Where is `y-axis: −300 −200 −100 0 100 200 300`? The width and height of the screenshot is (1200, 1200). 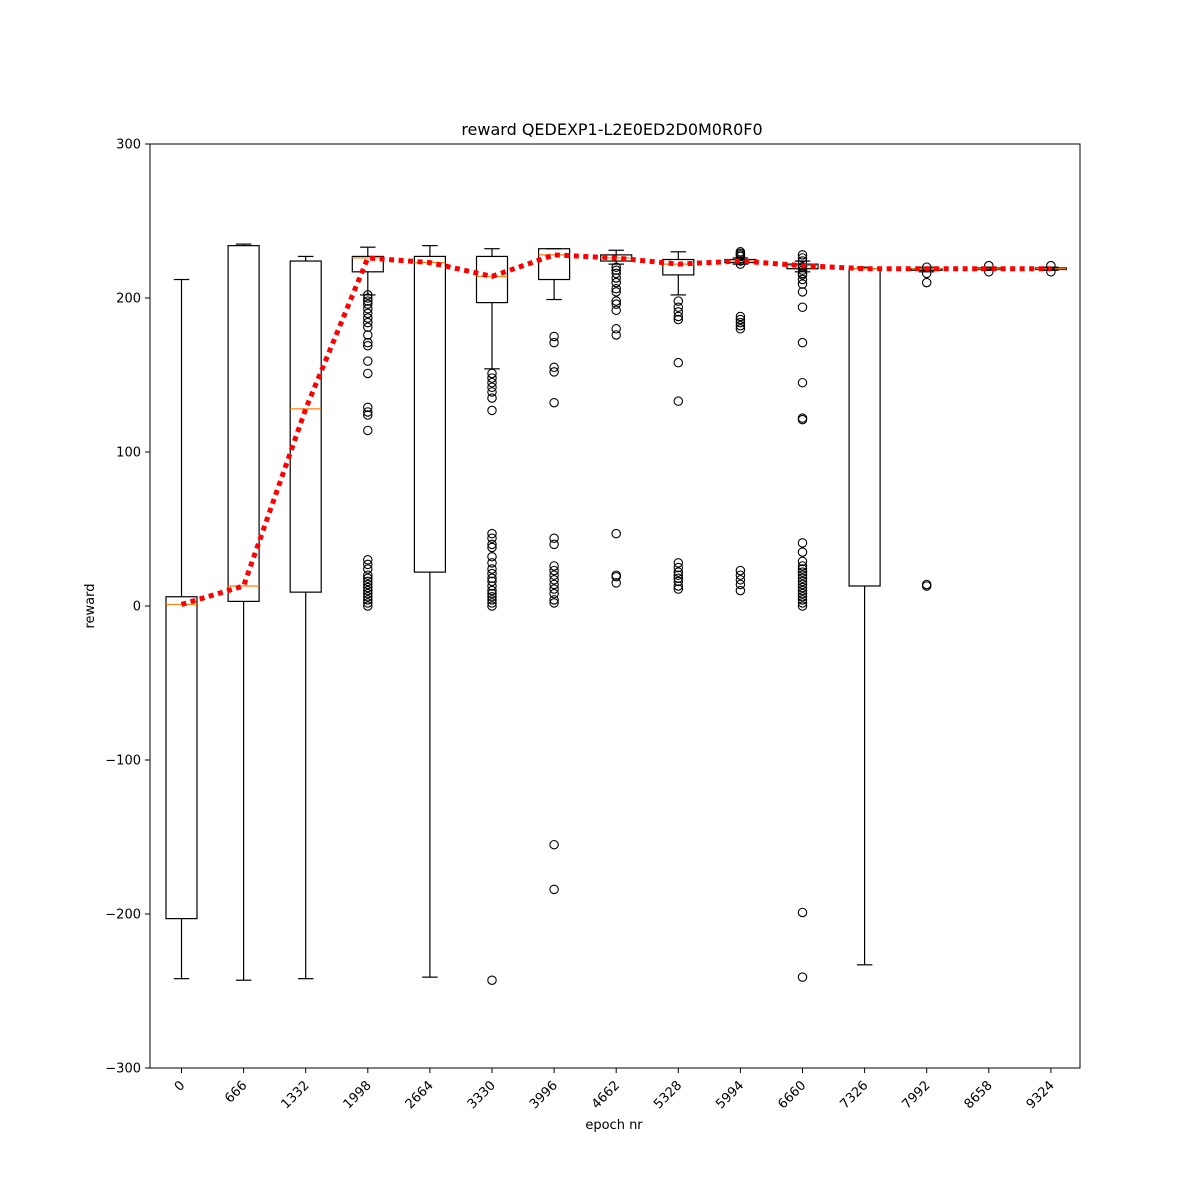
y-axis: −300 −200 −100 0 100 200 300 is located at coordinates (127, 607).